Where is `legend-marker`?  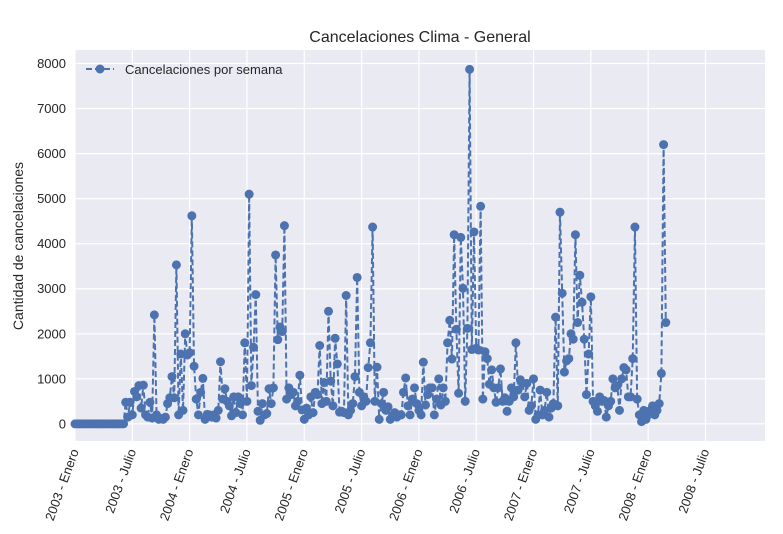 legend-marker is located at coordinates (100, 69).